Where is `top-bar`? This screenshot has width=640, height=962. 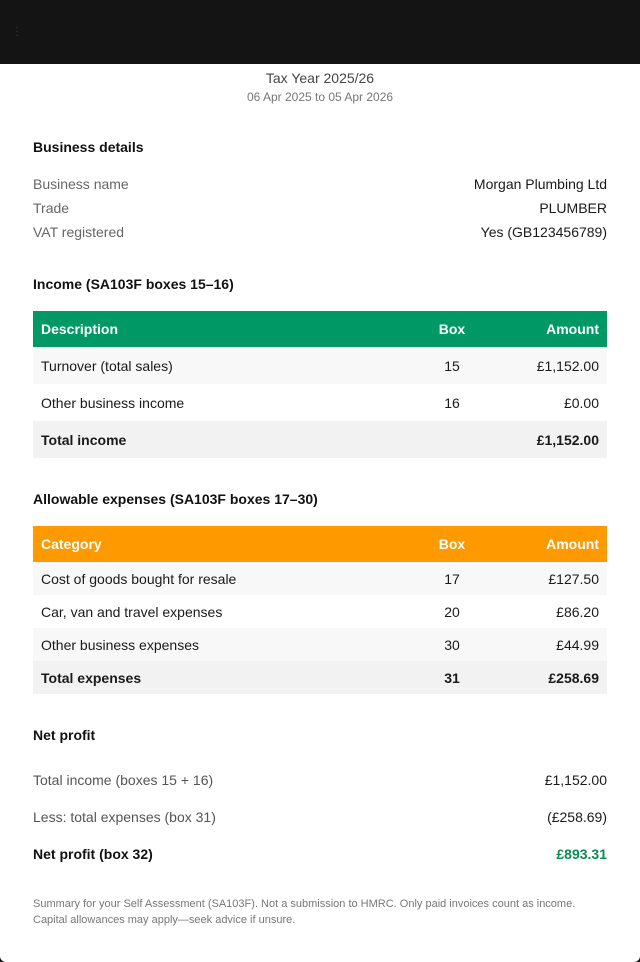
top-bar is located at coordinates (320, 32).